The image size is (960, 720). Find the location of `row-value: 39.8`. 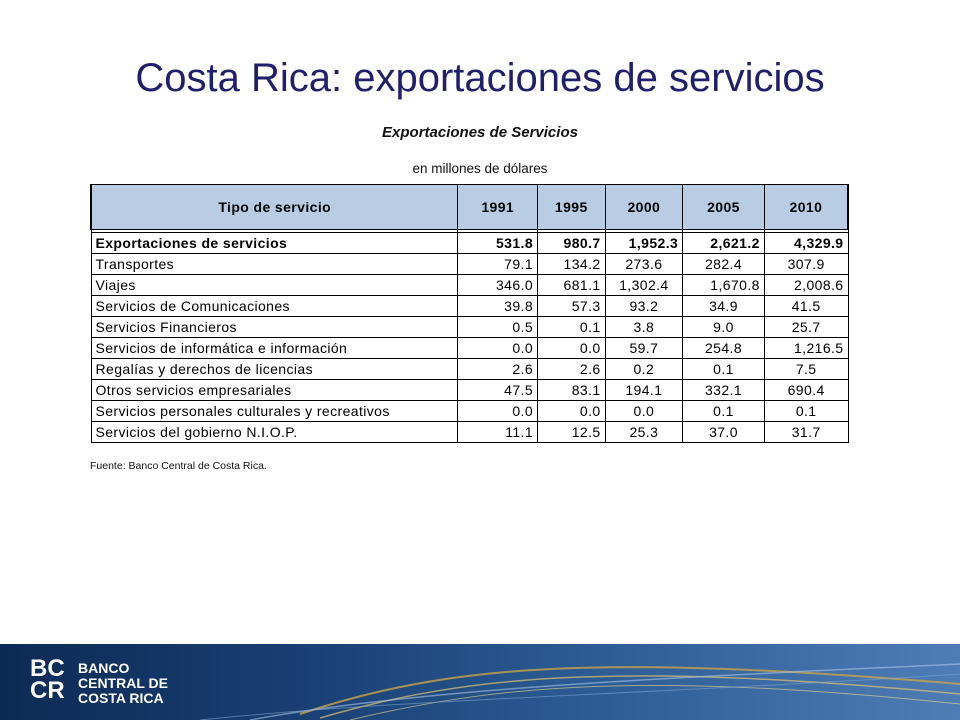

row-value: 39.8 is located at coordinates (498, 306).